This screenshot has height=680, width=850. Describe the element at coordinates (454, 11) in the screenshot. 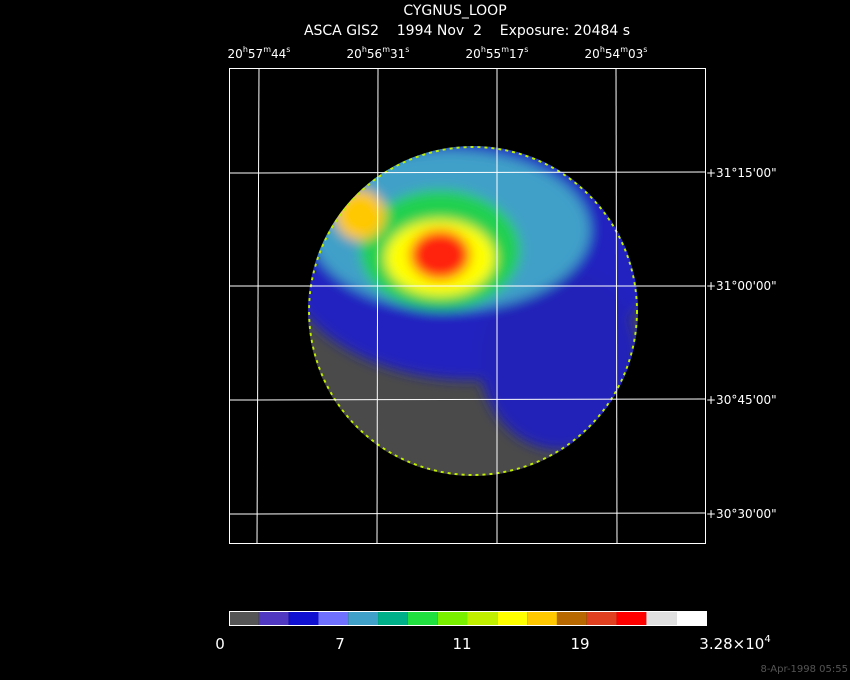

I see `title: CYGNUS_LOOP` at that location.